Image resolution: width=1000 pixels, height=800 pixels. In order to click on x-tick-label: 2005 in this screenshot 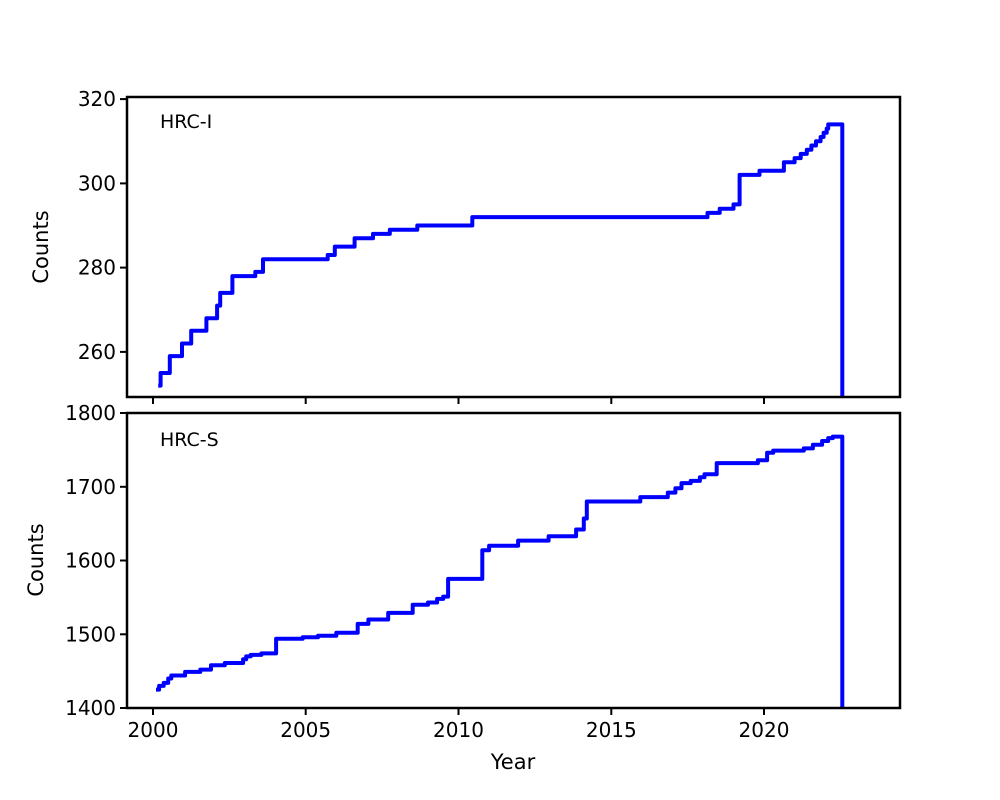, I will do `click(305, 730)`.